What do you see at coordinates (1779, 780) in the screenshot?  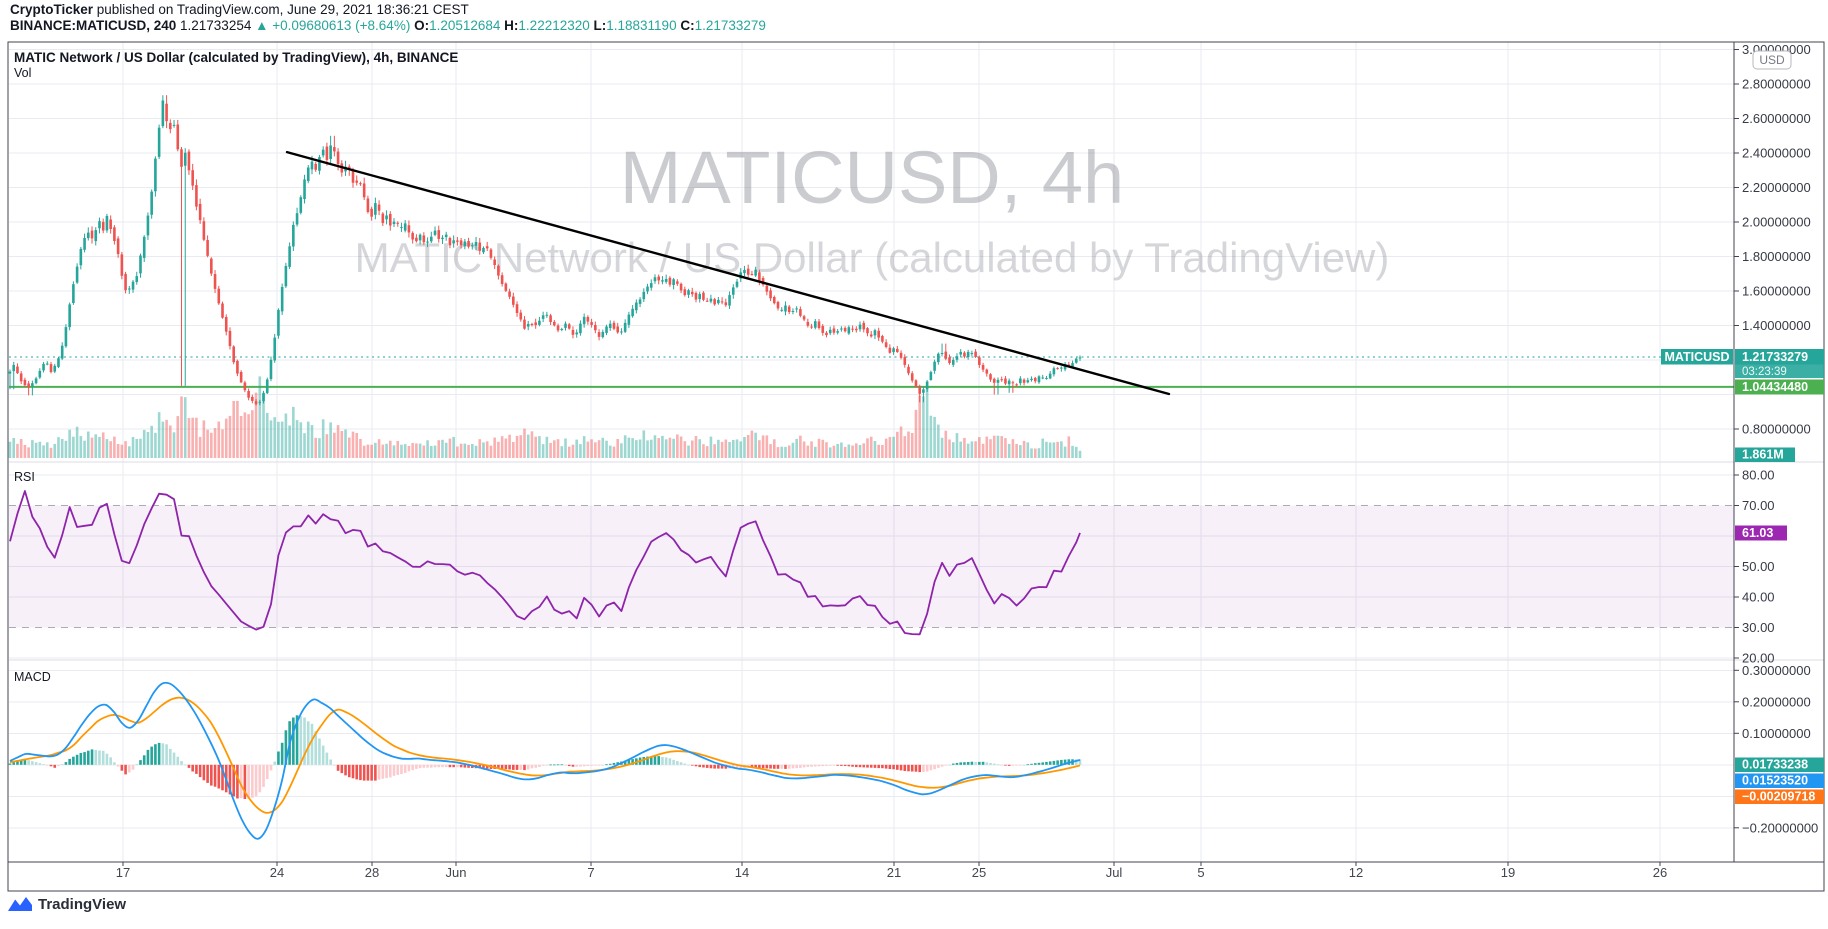 I see `macd-line-value-badge-bg` at bounding box center [1779, 780].